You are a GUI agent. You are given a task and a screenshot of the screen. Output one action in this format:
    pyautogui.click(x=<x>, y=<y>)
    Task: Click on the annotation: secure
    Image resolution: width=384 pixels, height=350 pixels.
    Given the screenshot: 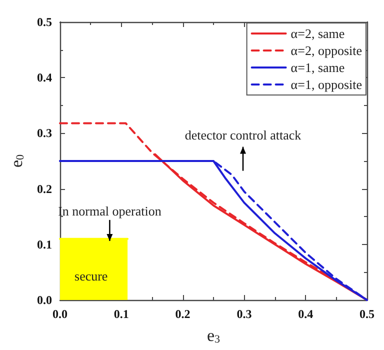 What is the action you would take?
    pyautogui.click(x=91, y=276)
    